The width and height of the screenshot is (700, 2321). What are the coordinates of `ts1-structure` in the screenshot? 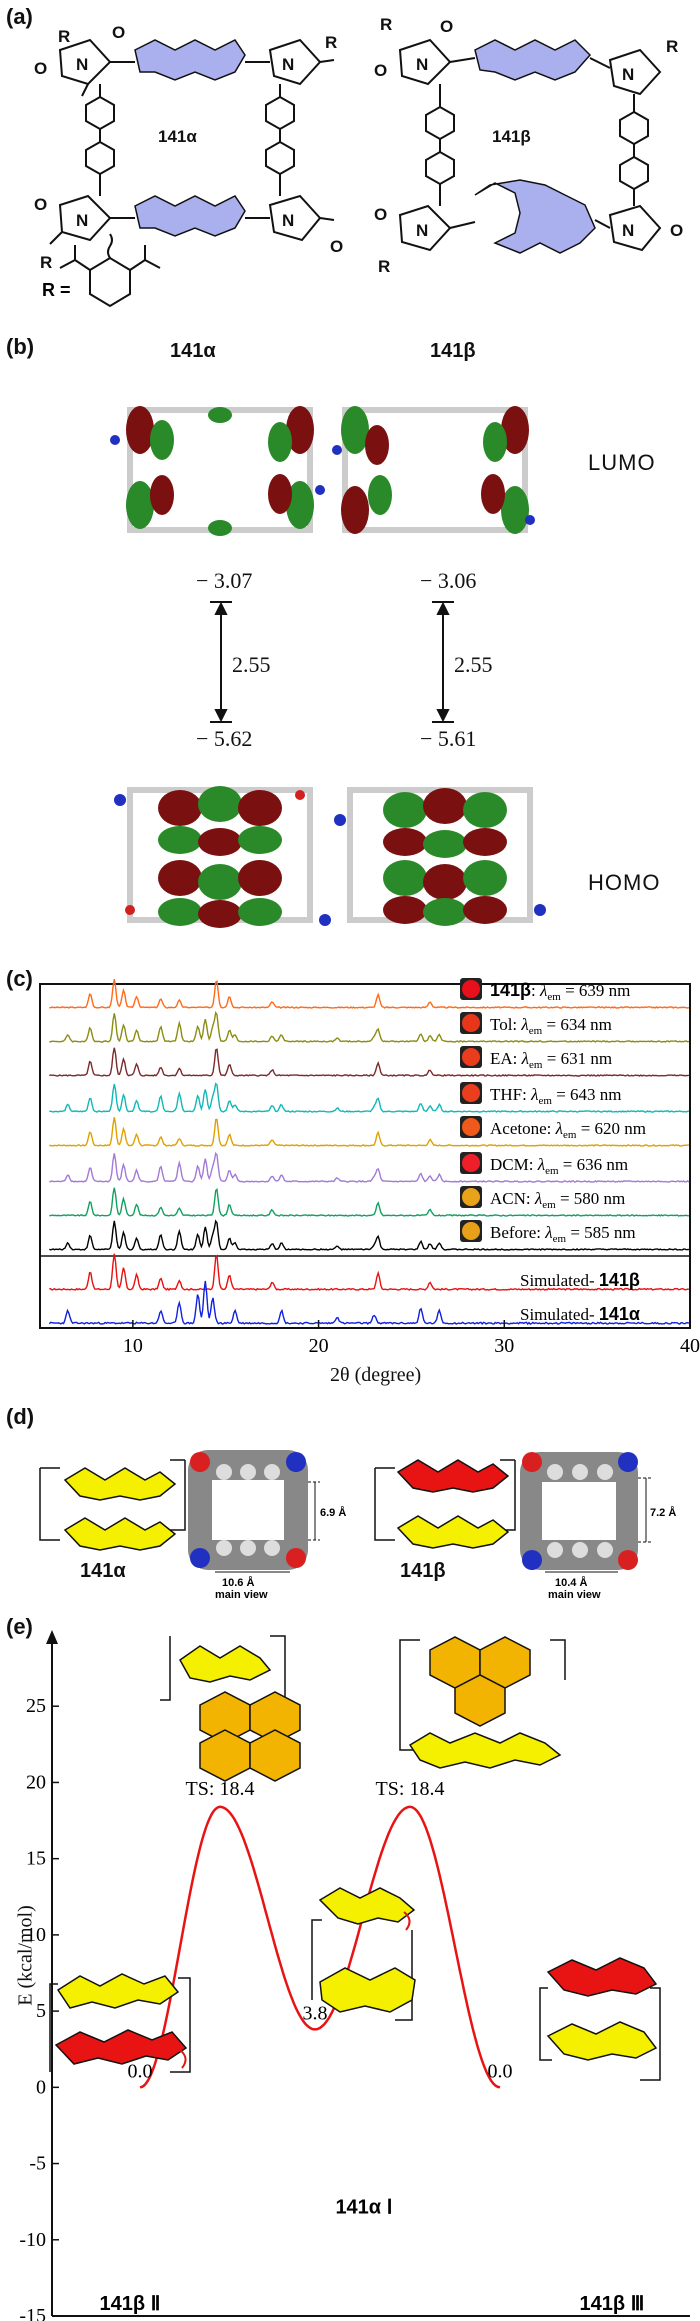 It's located at (230, 1708).